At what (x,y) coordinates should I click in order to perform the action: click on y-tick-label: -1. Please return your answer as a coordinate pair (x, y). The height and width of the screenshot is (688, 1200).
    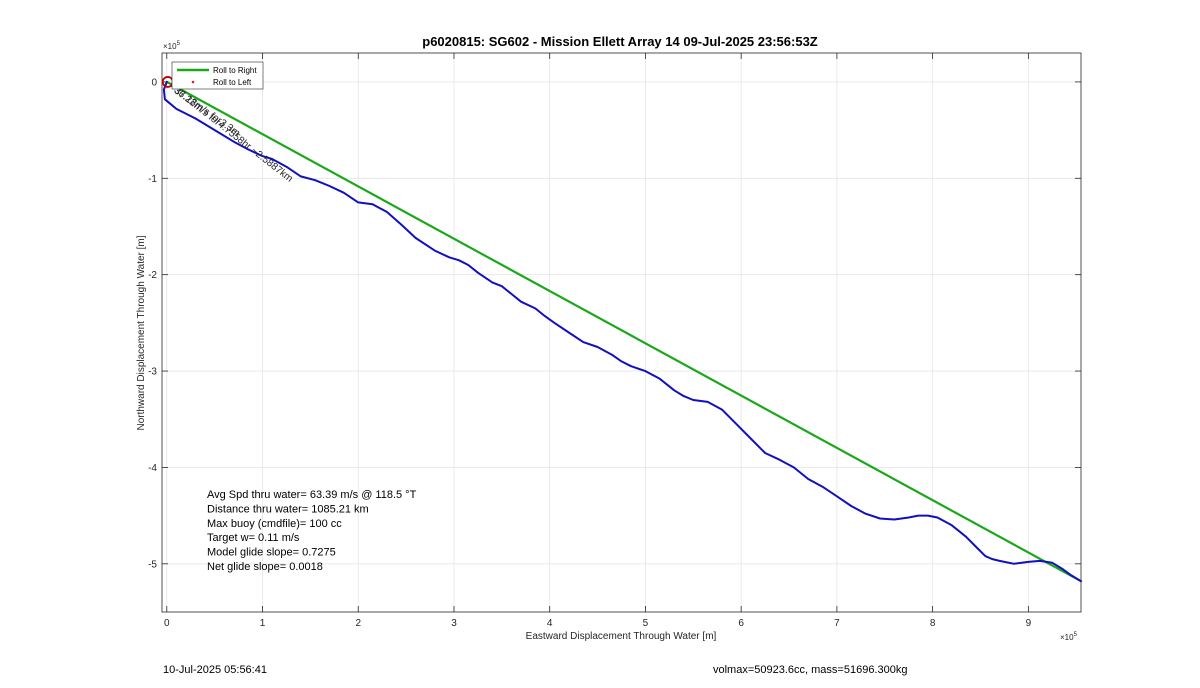
    Looking at the image, I should click on (152, 179).